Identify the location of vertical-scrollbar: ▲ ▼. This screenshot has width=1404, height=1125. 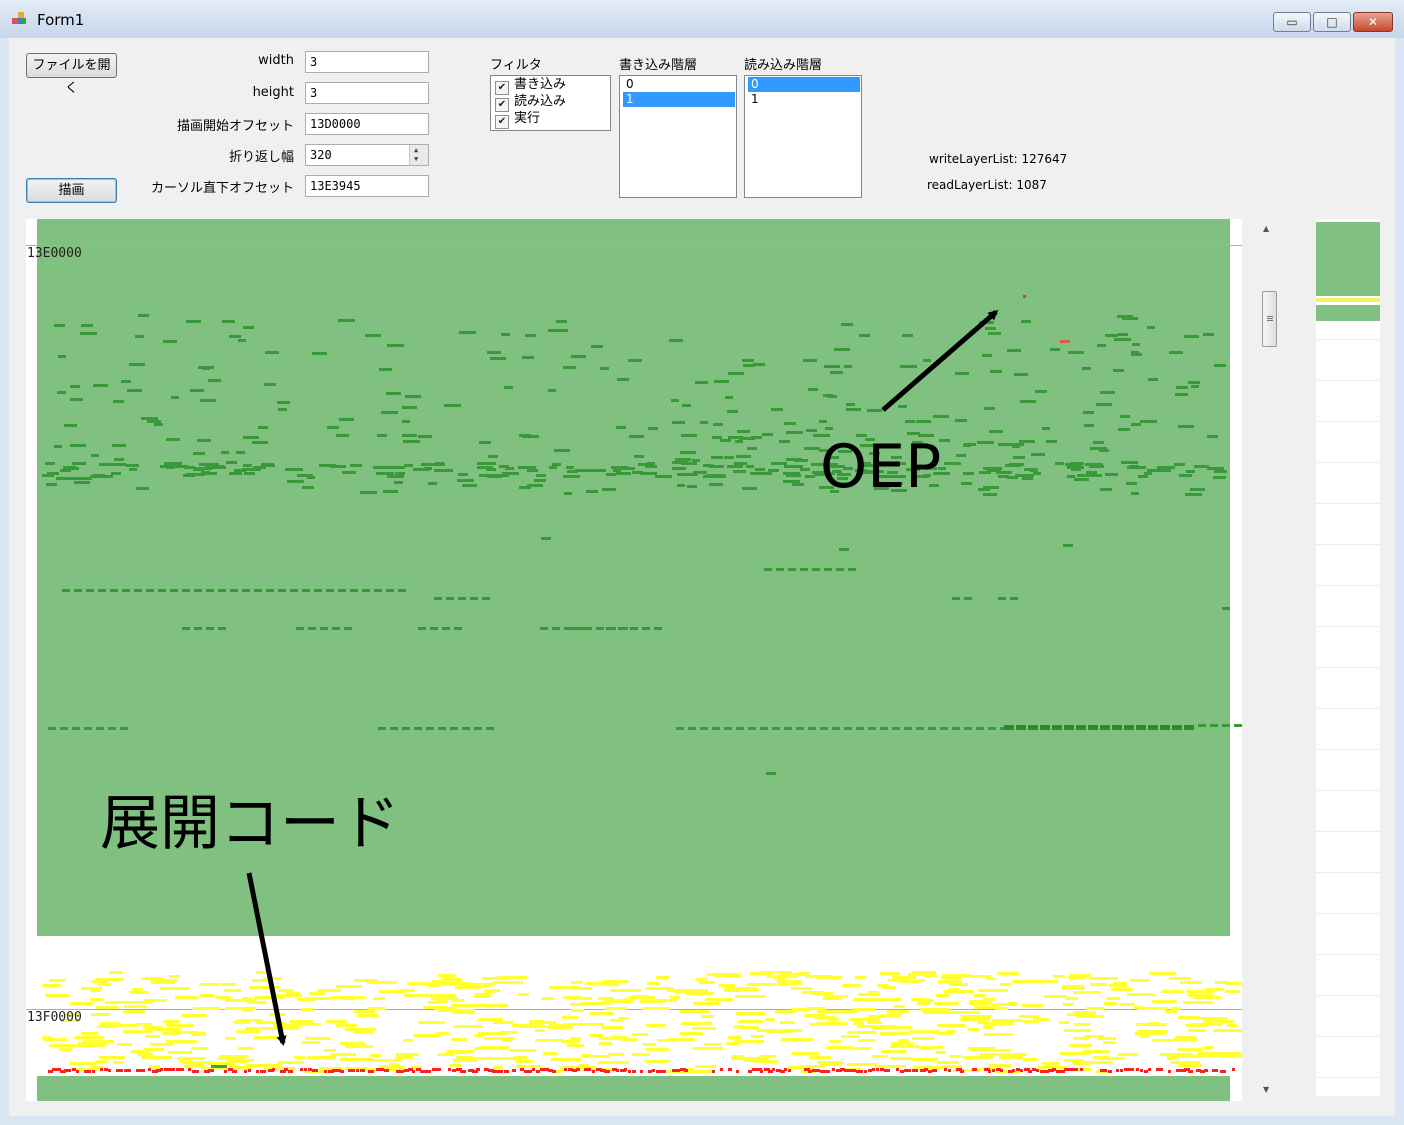
(1269, 660).